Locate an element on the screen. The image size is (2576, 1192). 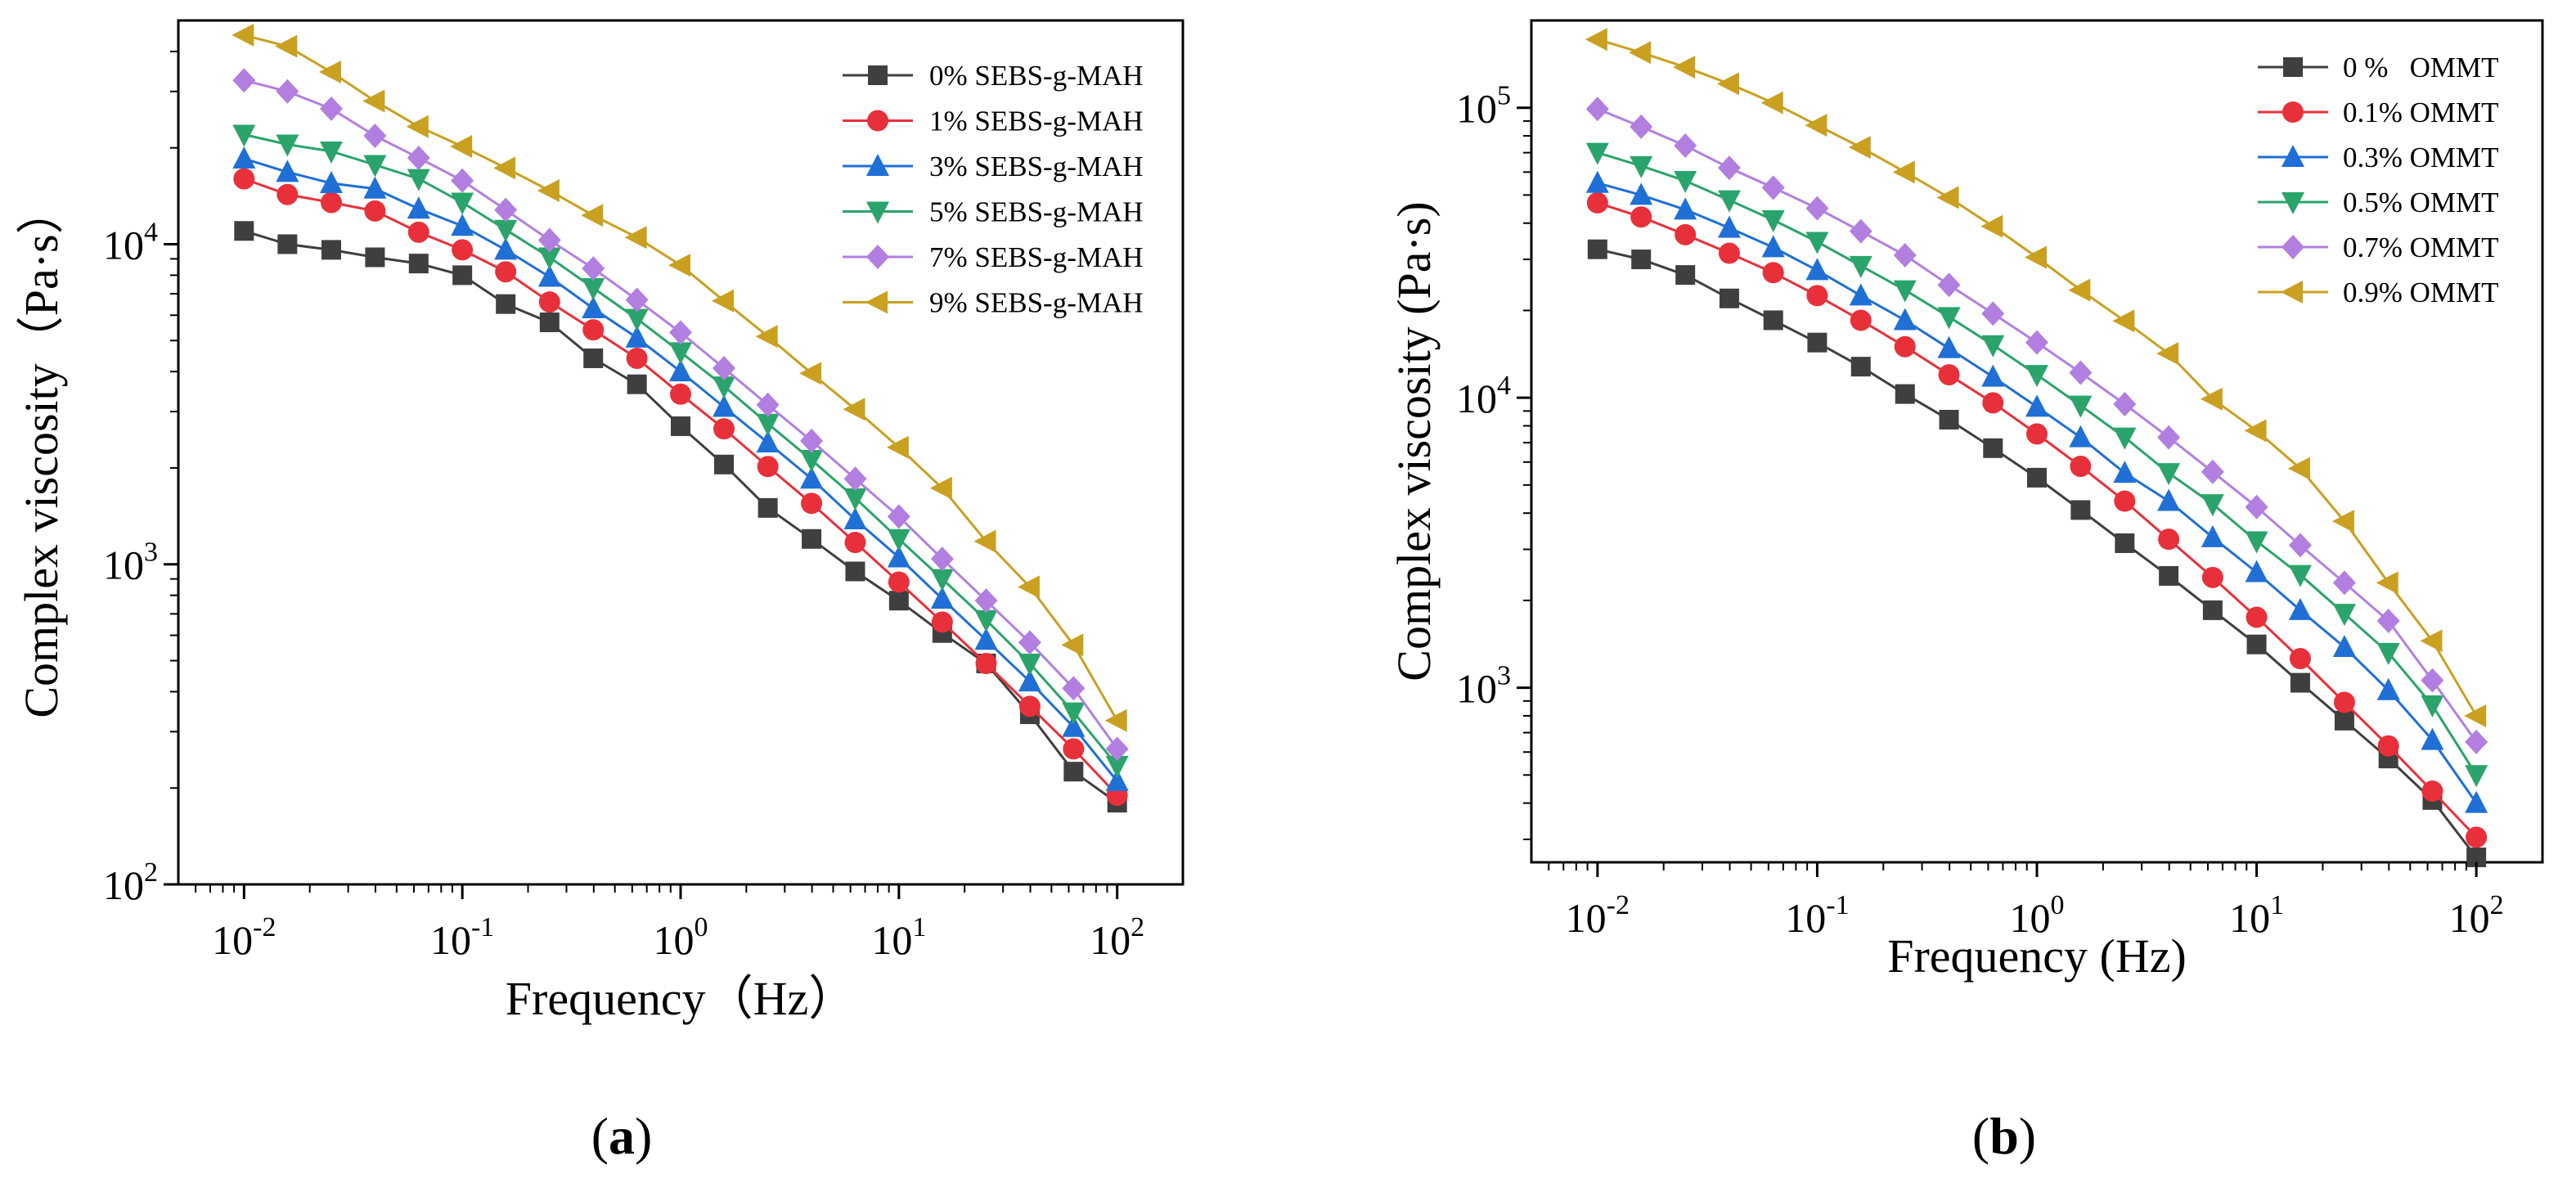
legend-item: 0.3% OMMT is located at coordinates (2378, 157).